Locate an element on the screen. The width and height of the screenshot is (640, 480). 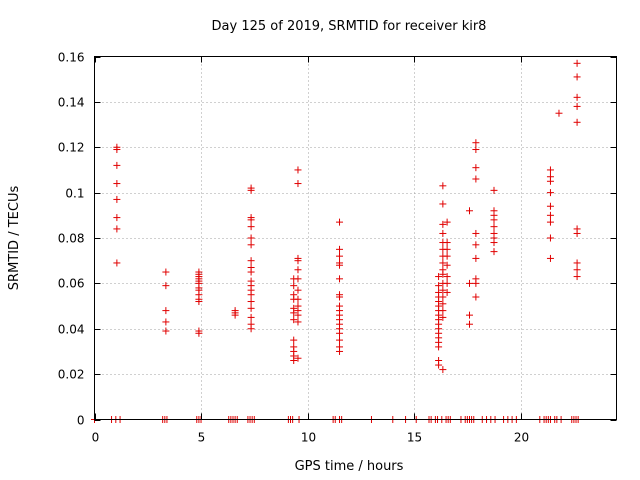
y-tick-label: 0.16 is located at coordinates (71, 58).